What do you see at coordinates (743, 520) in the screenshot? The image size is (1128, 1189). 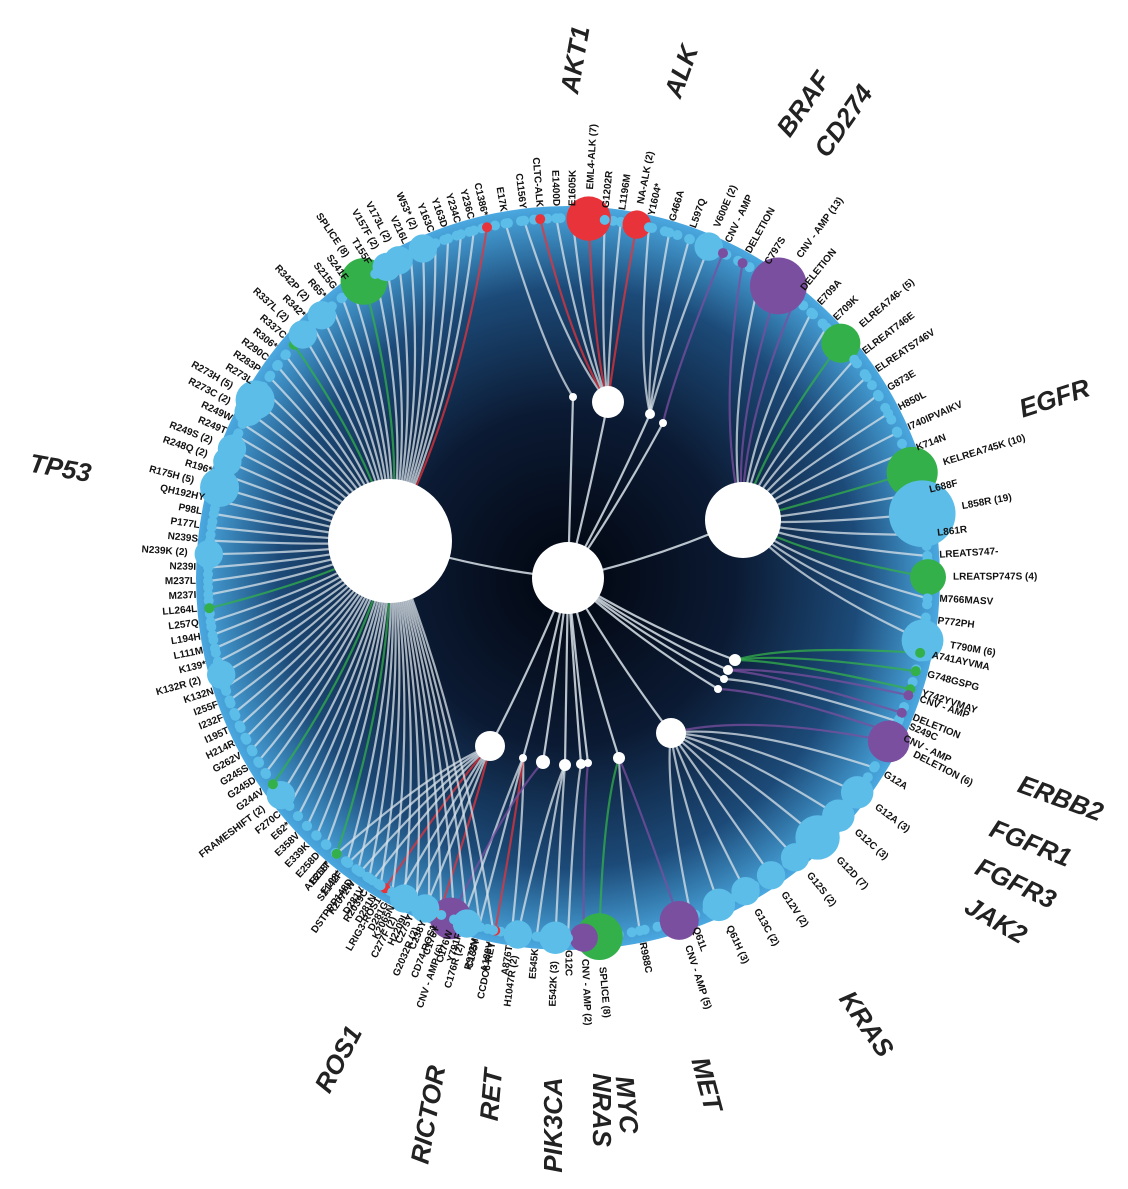 I see `hub-egfr` at bounding box center [743, 520].